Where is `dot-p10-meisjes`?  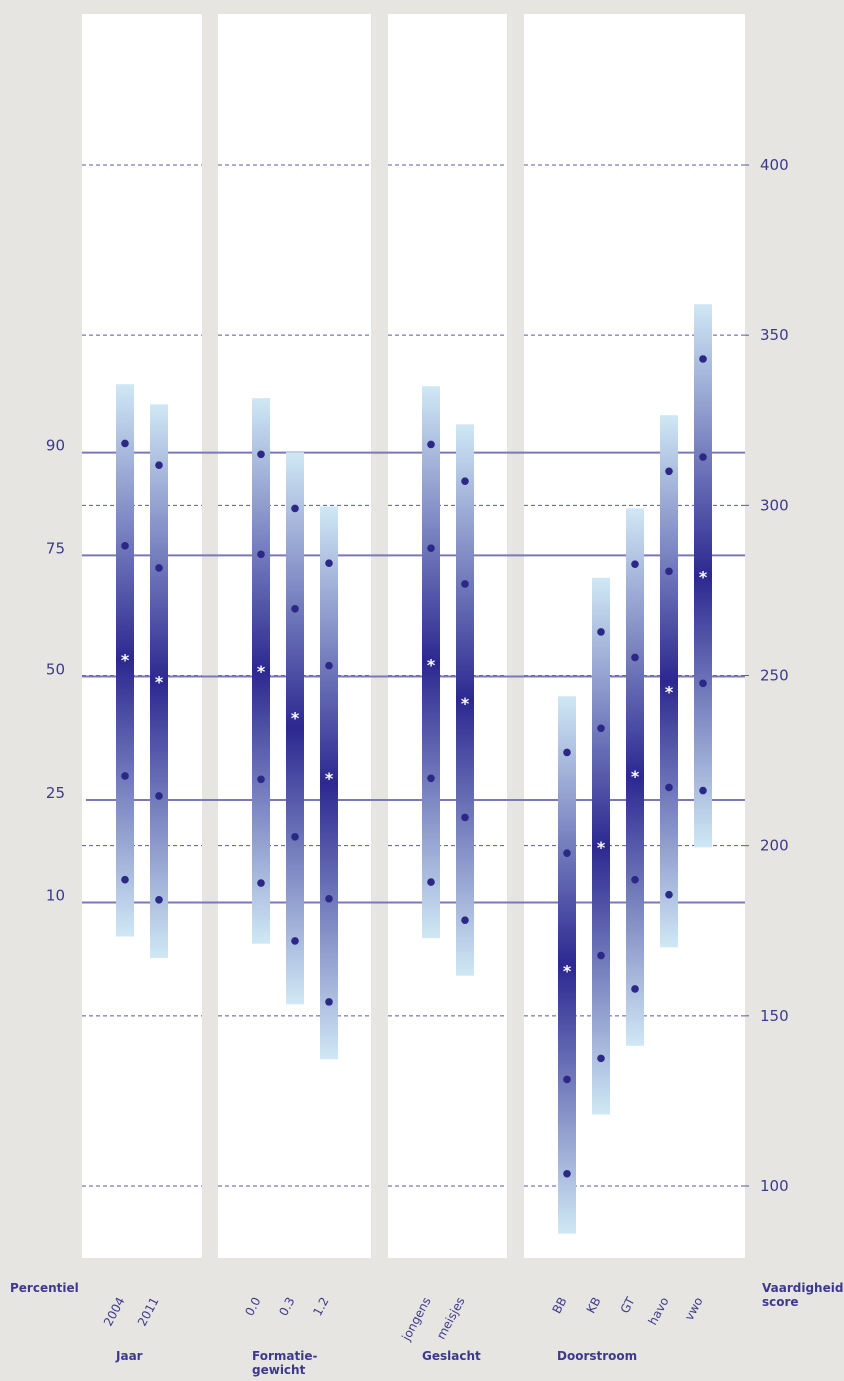 dot-p10-meisjes is located at coordinates (465, 481).